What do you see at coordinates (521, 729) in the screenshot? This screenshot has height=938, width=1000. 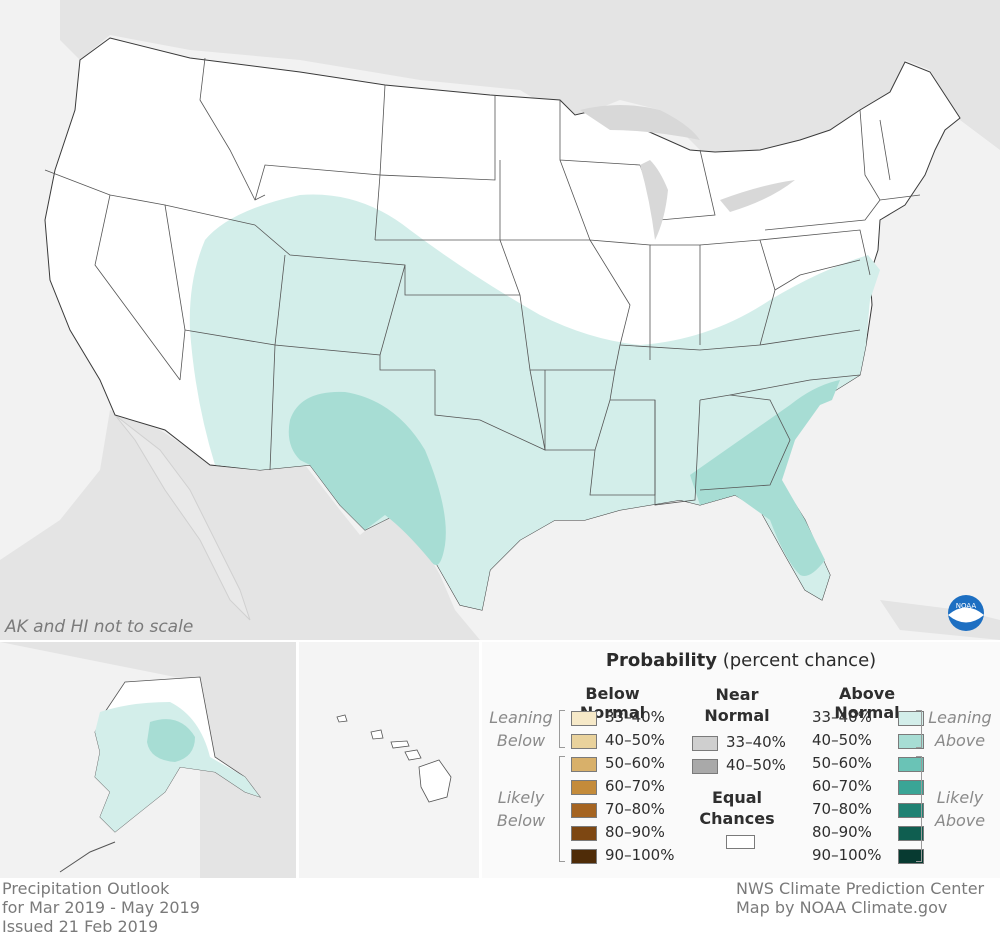 I see `leaning-below-label: Leaning Below` at bounding box center [521, 729].